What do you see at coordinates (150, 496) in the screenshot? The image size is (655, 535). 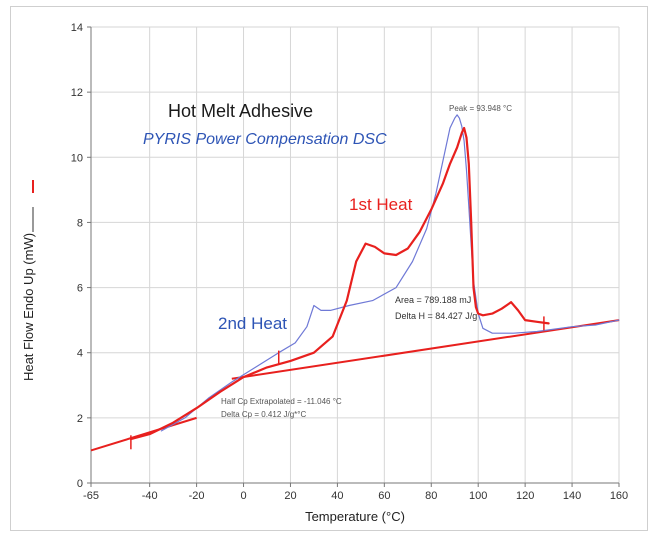 I see `x-tick-label: -40` at bounding box center [150, 496].